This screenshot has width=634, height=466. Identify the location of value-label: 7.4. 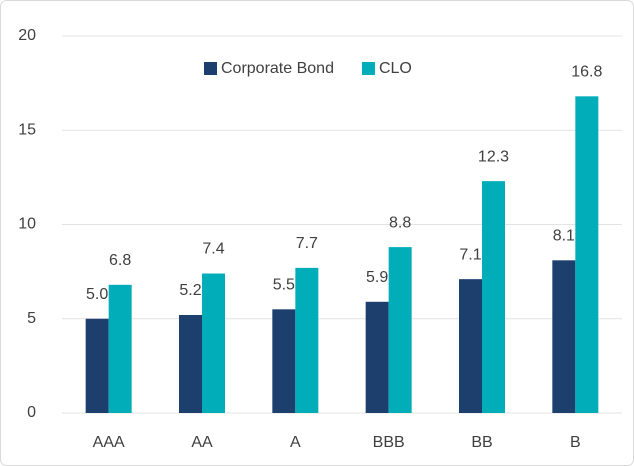
(213, 249).